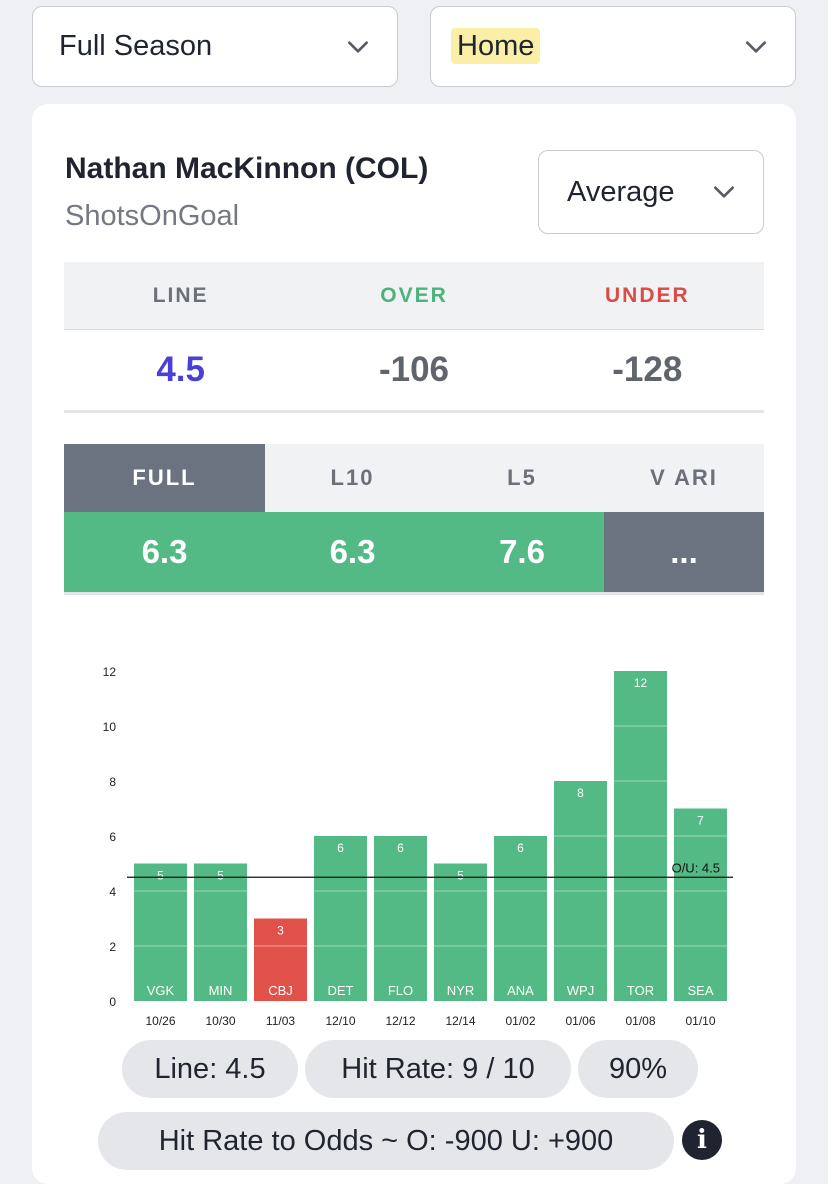  Describe the element at coordinates (640, 990) in the screenshot. I see `bar-opponent-label: TOR` at that location.